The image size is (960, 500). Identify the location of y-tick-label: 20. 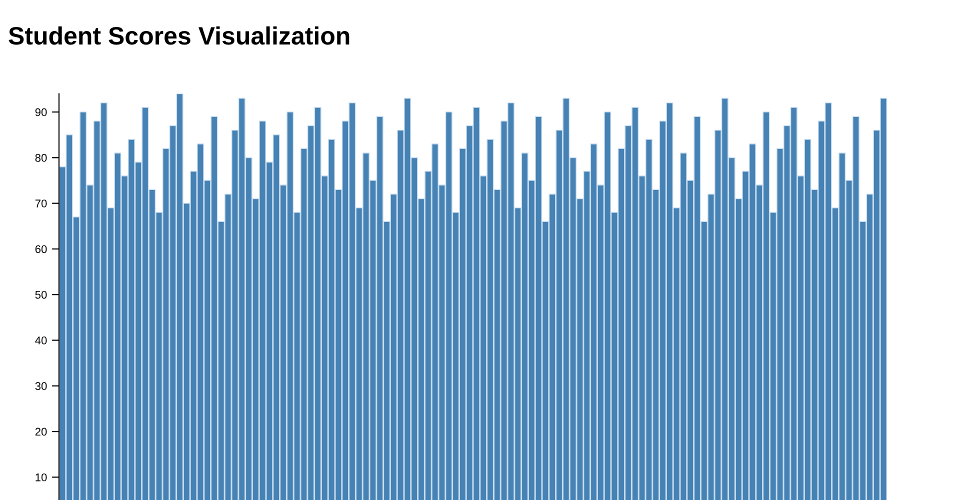
(41, 432).